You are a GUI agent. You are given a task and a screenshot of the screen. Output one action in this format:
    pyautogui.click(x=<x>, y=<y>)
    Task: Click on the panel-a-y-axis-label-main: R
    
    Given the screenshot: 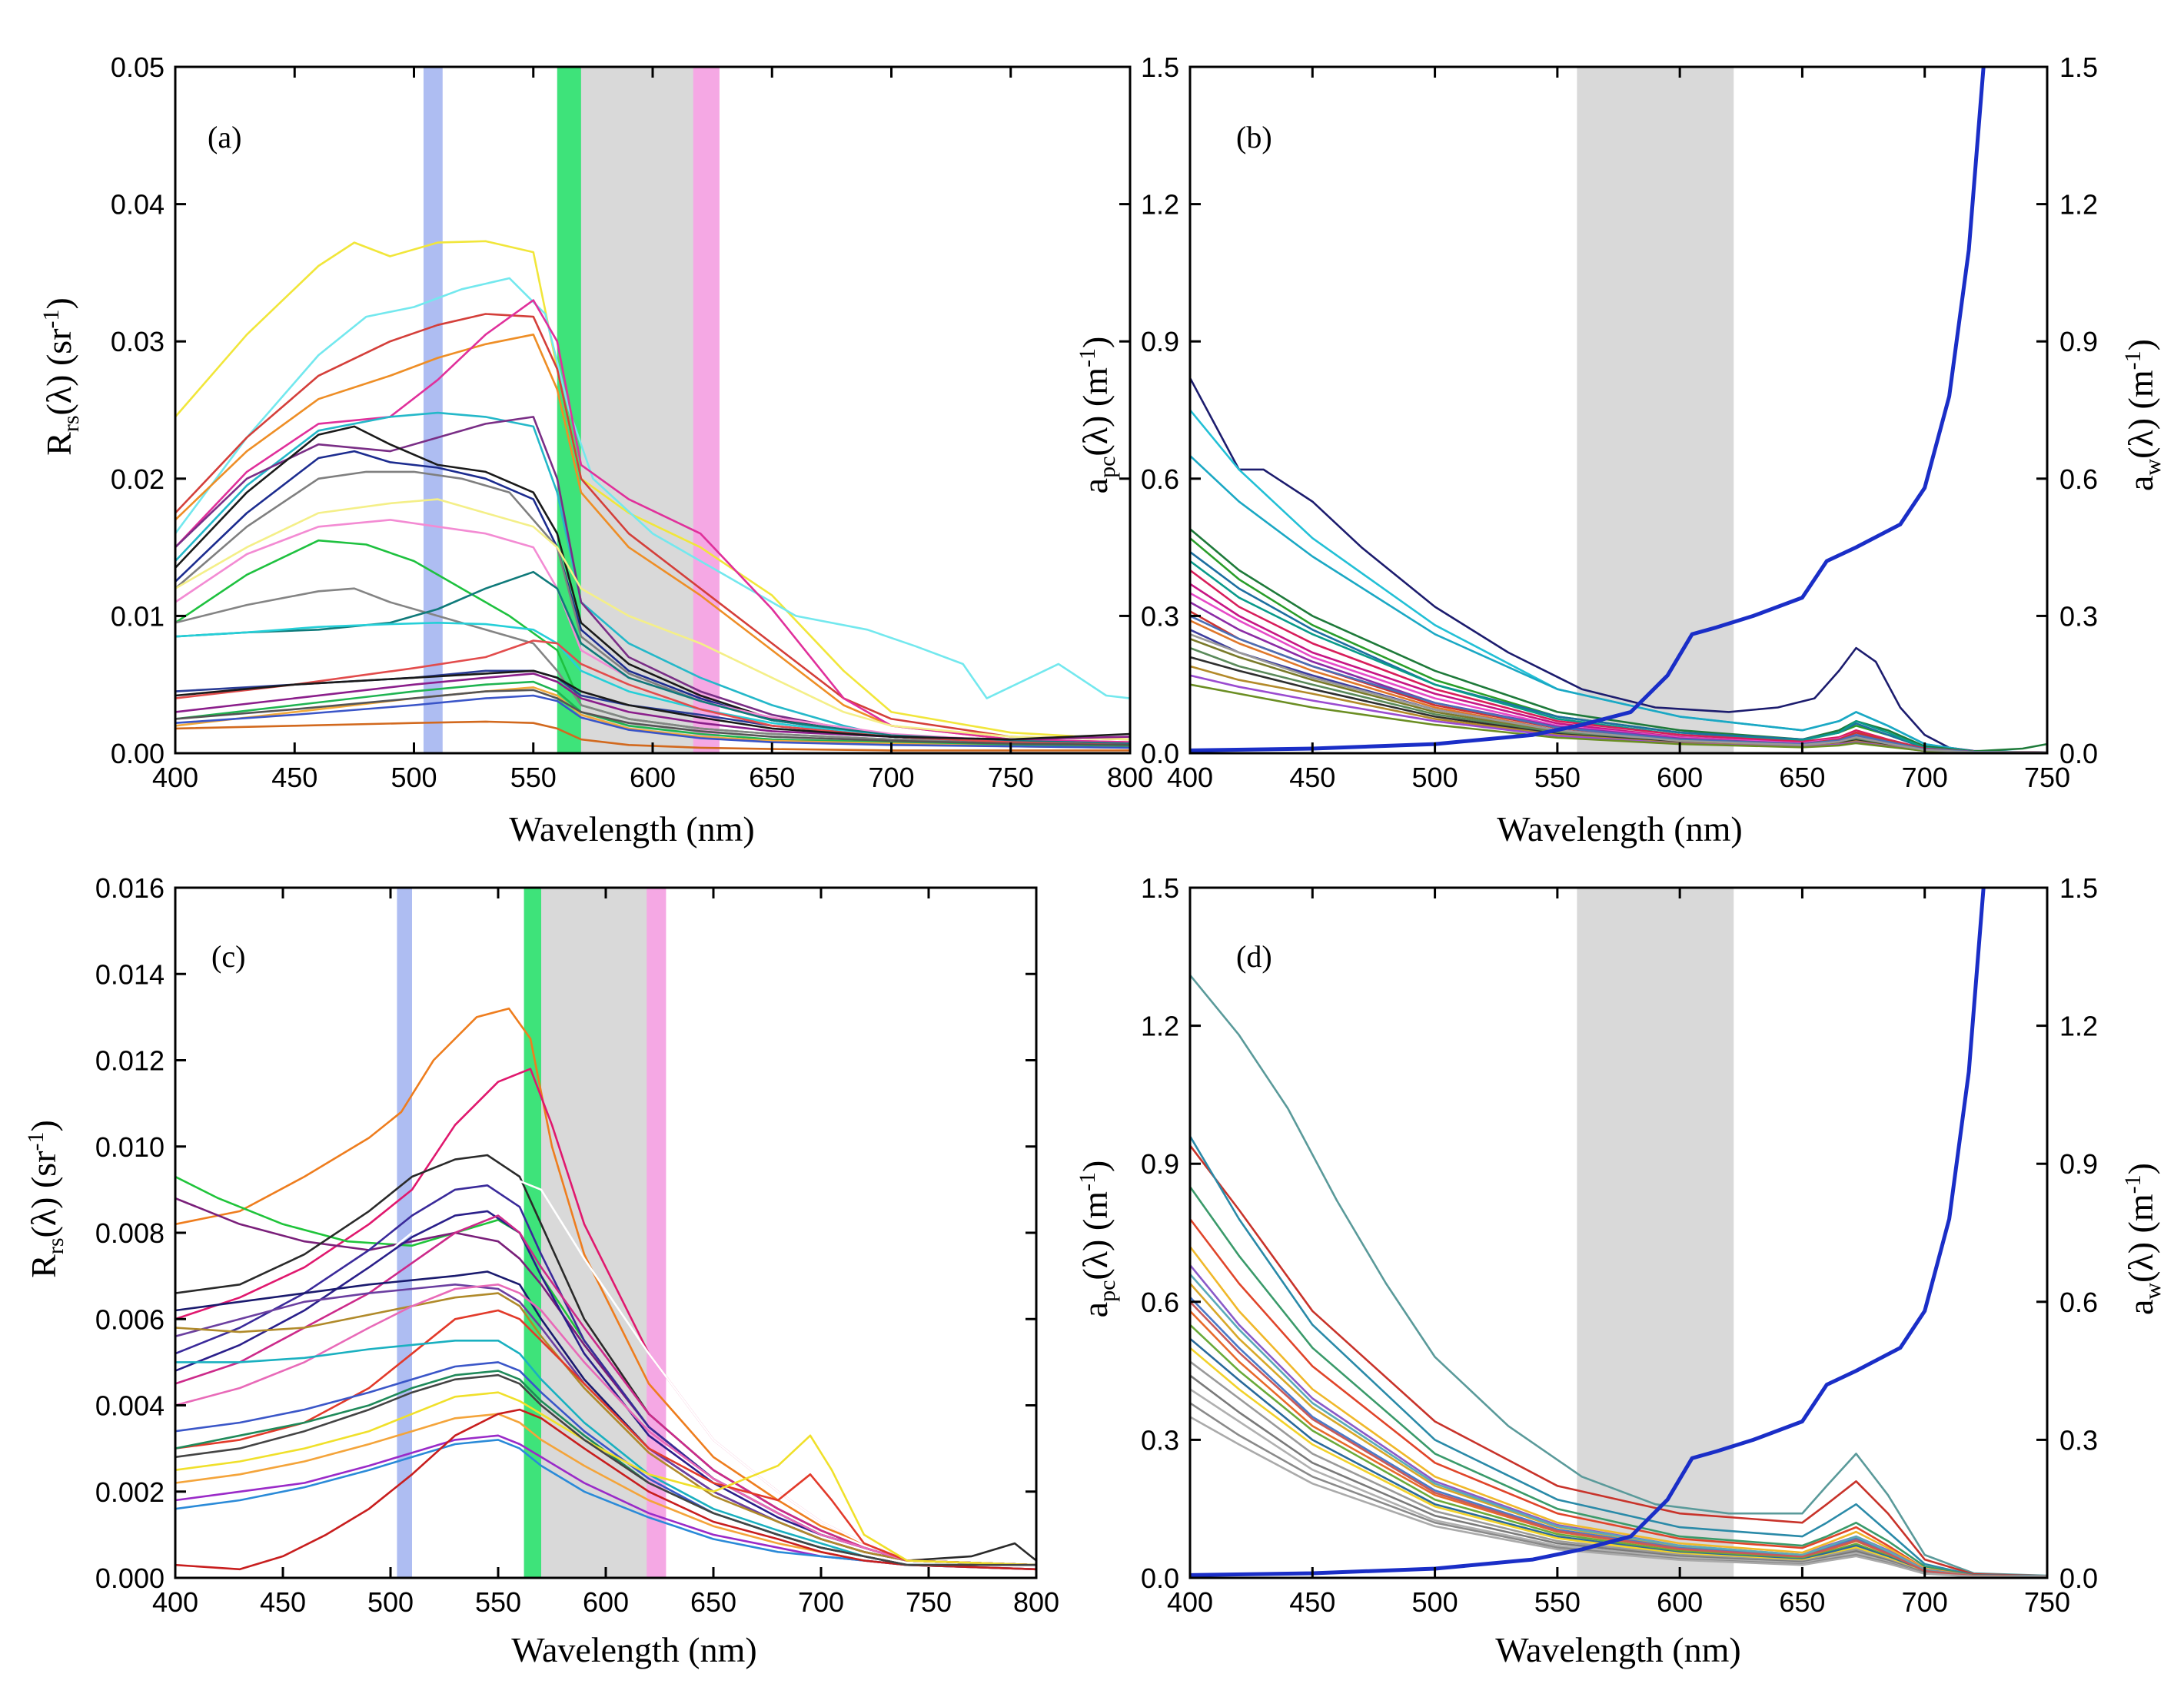 What is the action you would take?
    pyautogui.click(x=59, y=444)
    